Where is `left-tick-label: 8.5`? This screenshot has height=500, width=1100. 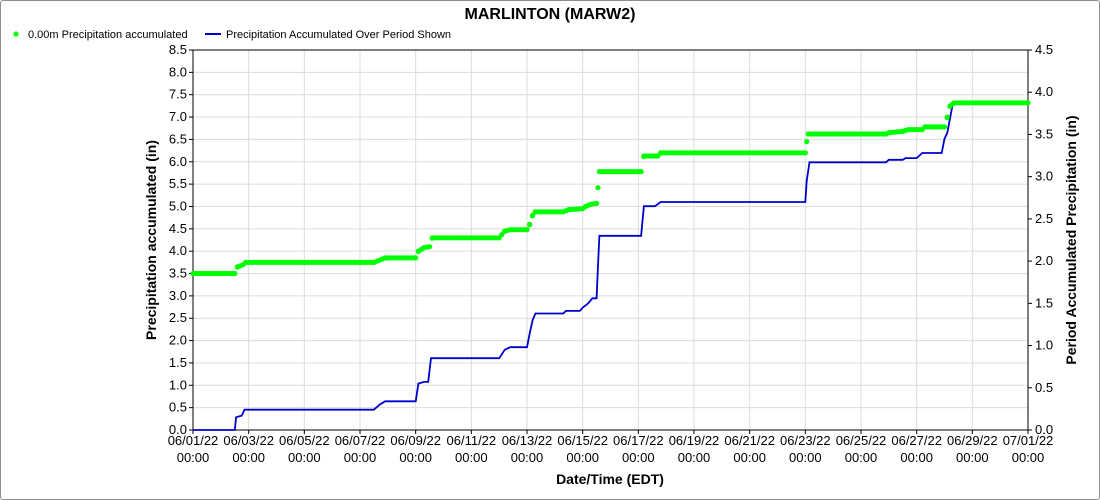
left-tick-label: 8.5 is located at coordinates (178, 49).